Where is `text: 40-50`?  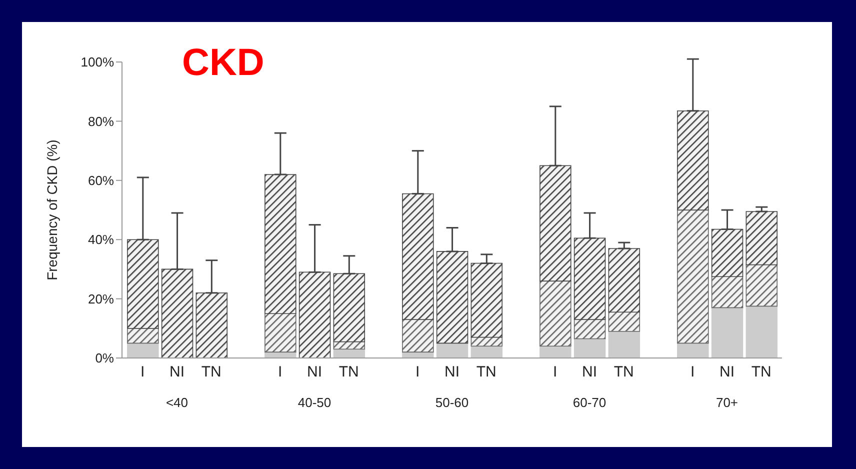 text: 40-50 is located at coordinates (315, 402).